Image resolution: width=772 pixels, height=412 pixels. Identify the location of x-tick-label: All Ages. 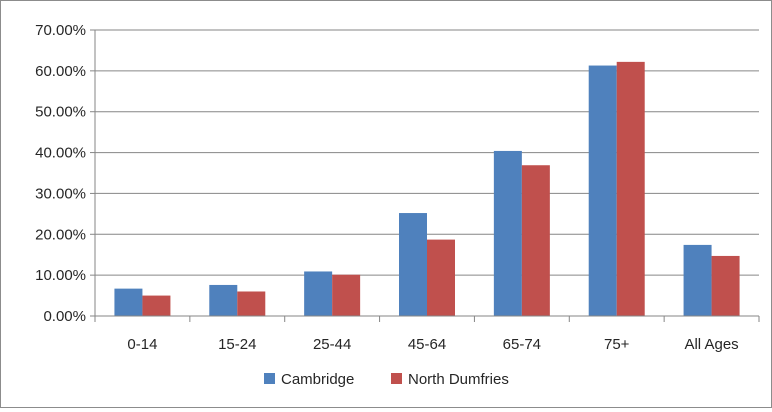
(711, 344).